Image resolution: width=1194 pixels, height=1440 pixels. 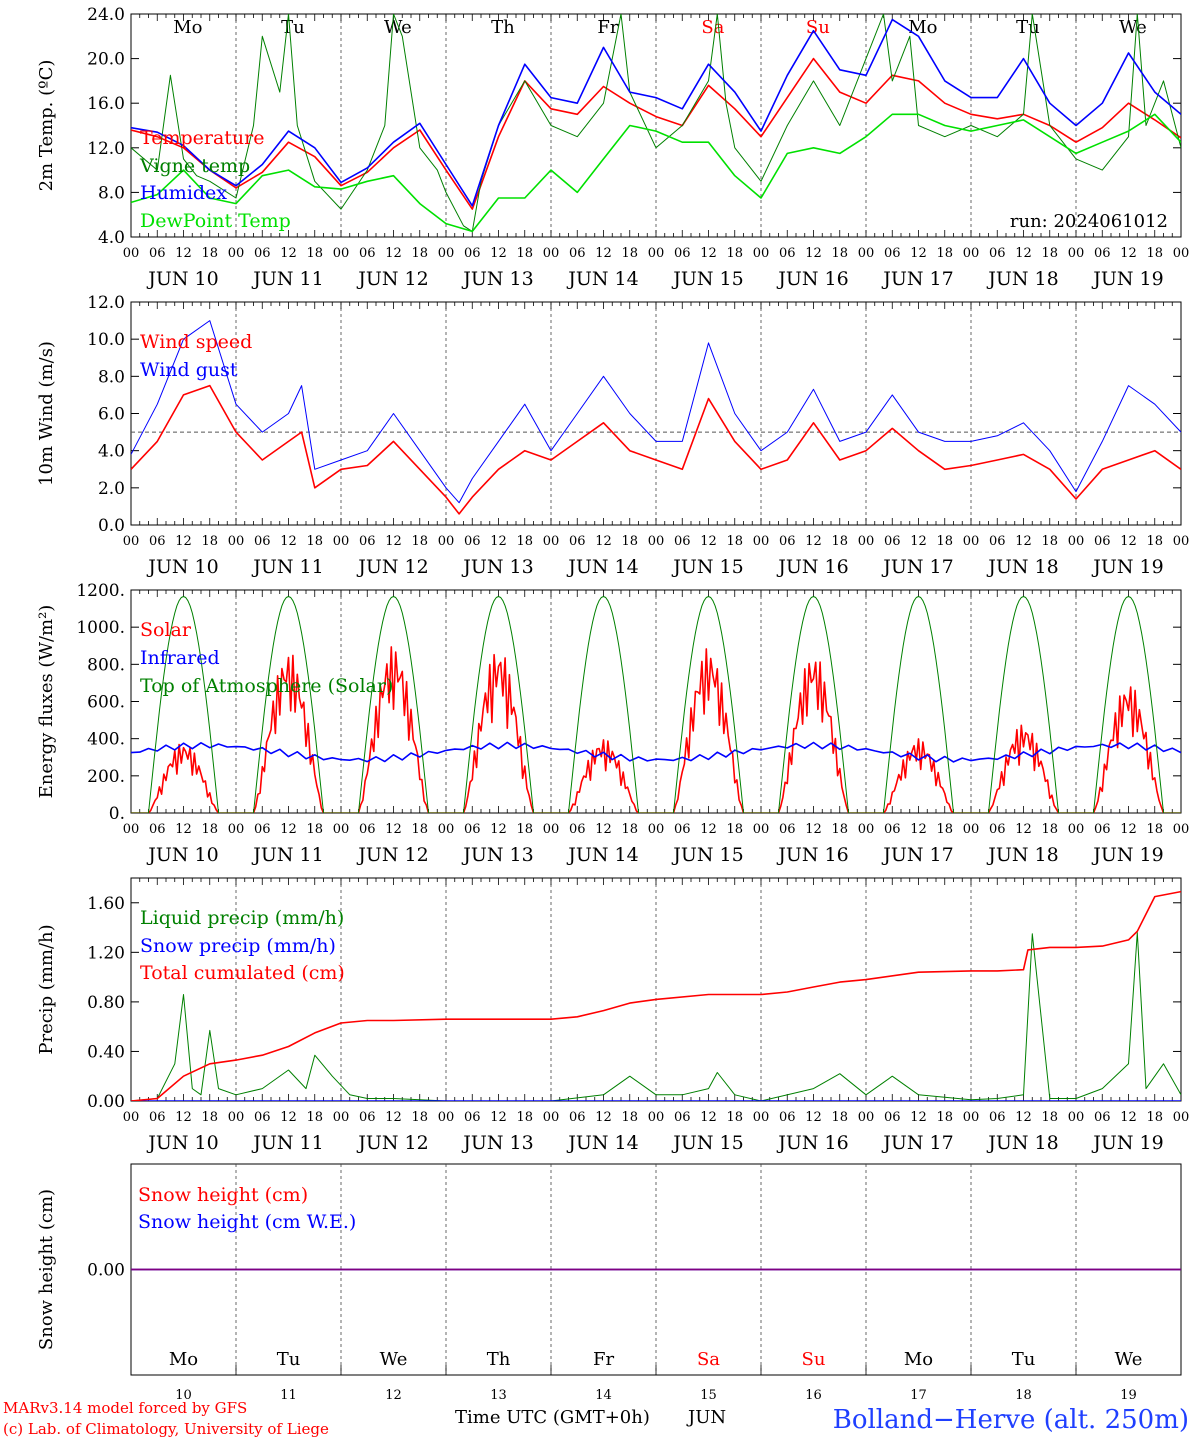 I want to click on date-label: JUN 10, so click(x=182, y=1143).